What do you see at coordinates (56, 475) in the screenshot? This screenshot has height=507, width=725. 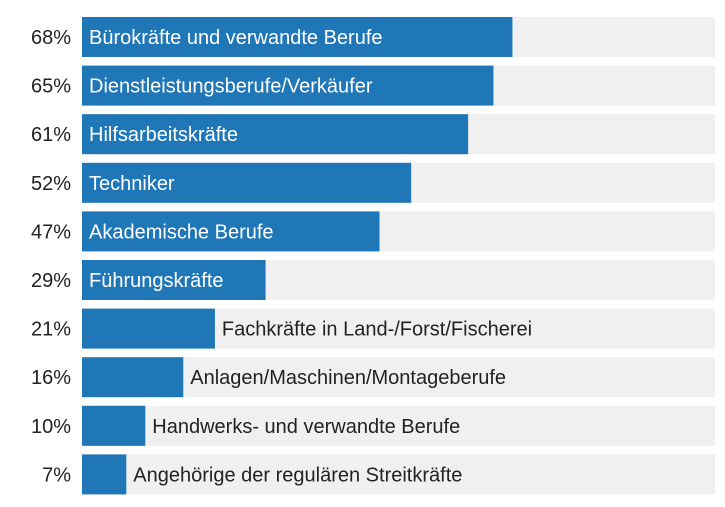 I see `value-label-angehorige-der-regularen-streitkrafte: 7%` at bounding box center [56, 475].